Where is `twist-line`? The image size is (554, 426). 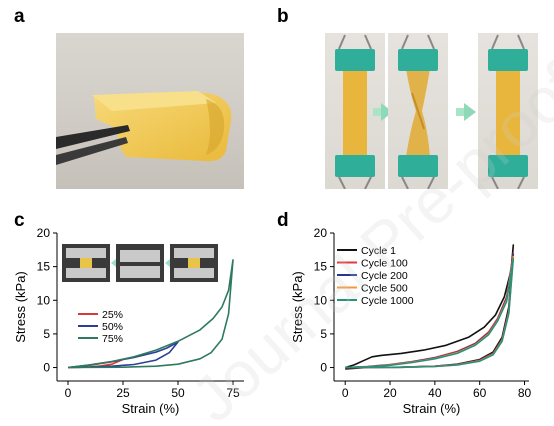
twist-line is located at coordinates (418, 111).